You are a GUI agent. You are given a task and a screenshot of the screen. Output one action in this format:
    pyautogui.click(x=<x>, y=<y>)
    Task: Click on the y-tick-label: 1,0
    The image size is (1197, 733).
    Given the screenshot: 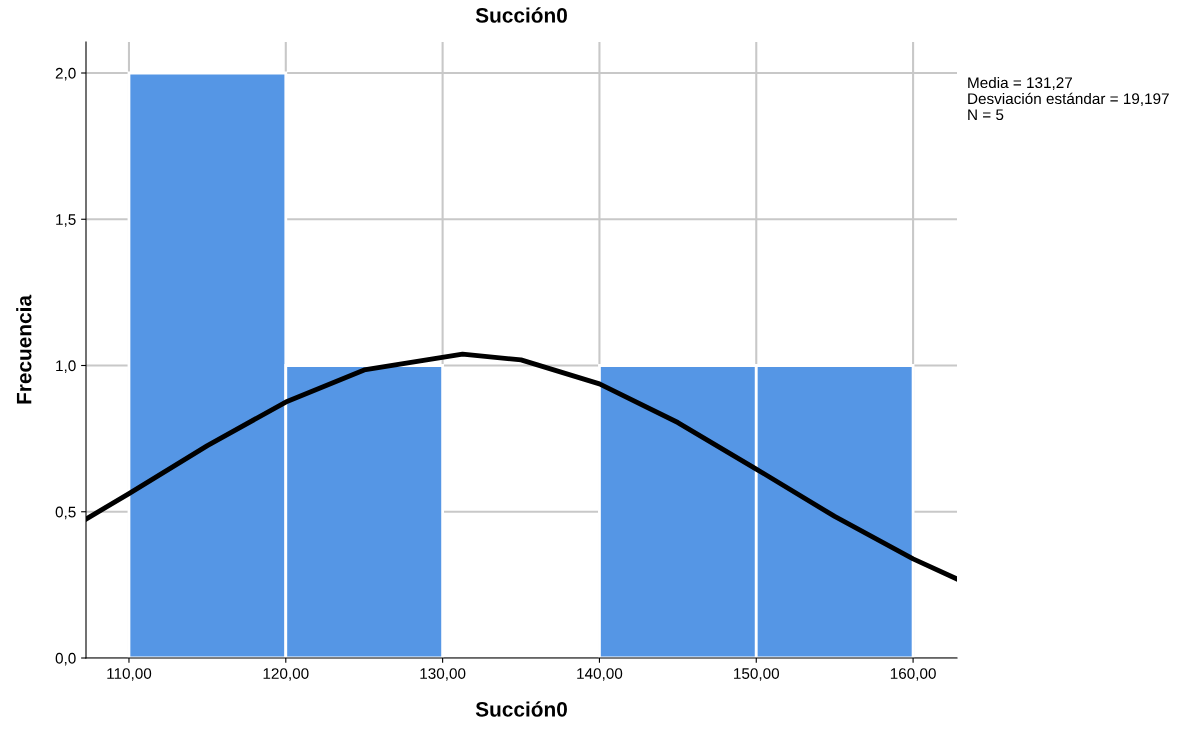 What is the action you would take?
    pyautogui.click(x=66, y=366)
    